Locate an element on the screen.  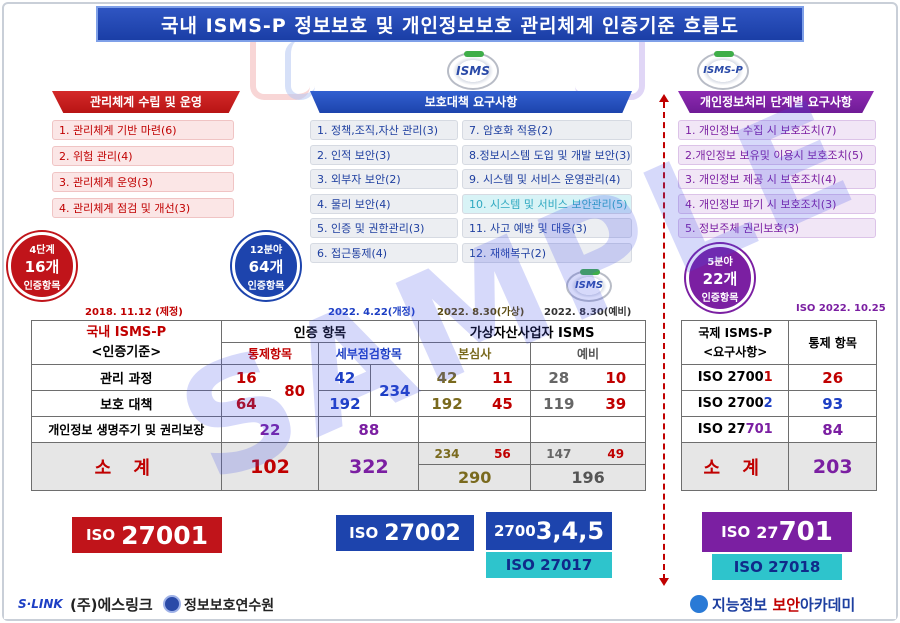
date-virtual: 2022. 8.30(가상) is located at coordinates (481, 312).